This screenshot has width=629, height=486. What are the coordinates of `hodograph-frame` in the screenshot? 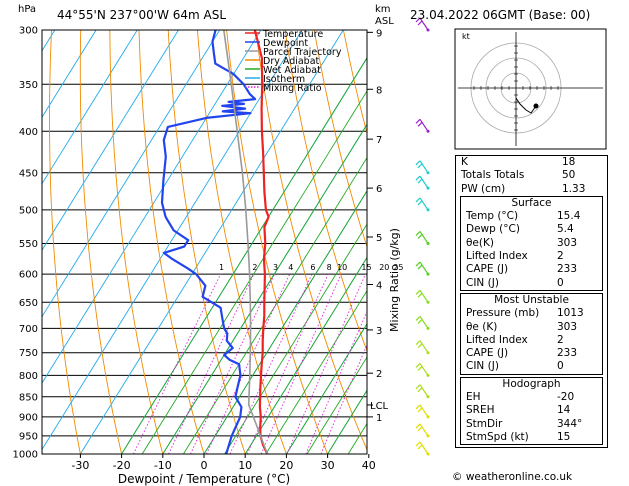 It's located at (530, 89).